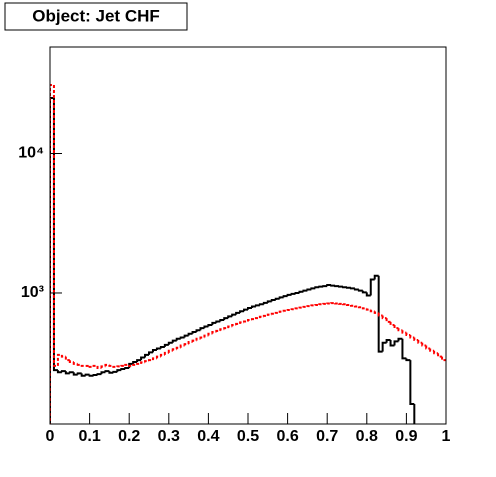  Describe the element at coordinates (208, 436) in the screenshot. I see `x-tick-label: 0.4` at that location.